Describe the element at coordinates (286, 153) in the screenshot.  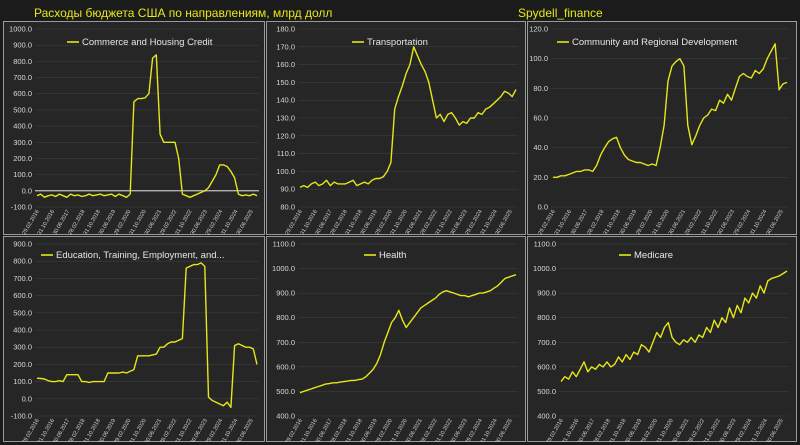
I see `y-tick-label: 110.0` at that location.